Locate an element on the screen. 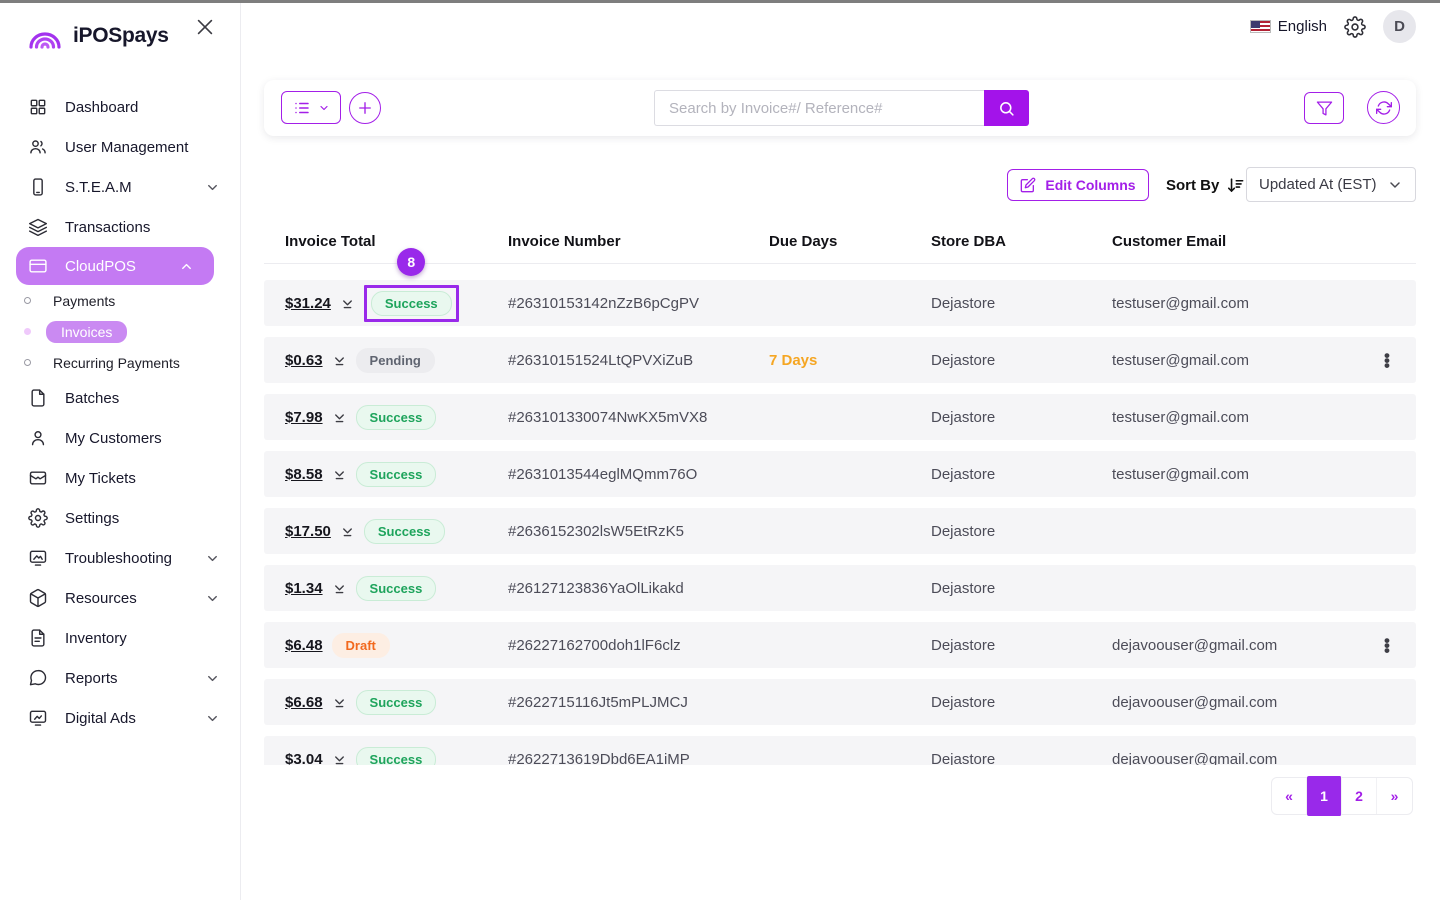  sidebar-item-label: Troubleshooting is located at coordinates (119, 558).